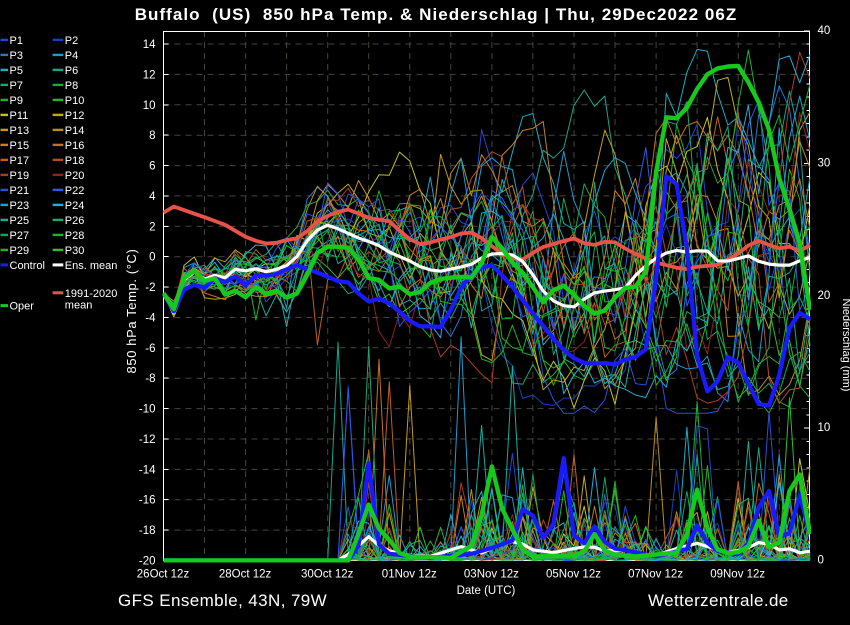 Image resolution: width=850 pixels, height=625 pixels. I want to click on svg-text: P10, so click(75, 101).